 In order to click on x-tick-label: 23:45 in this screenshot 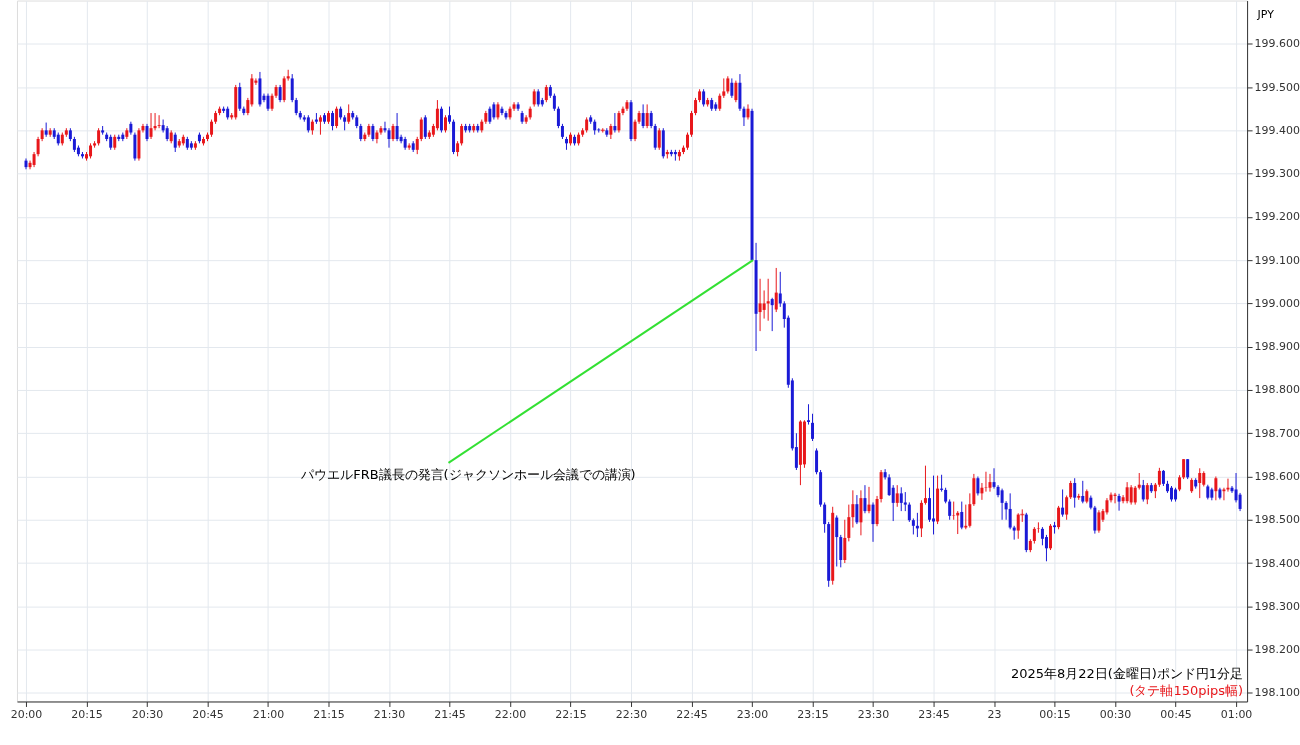, I will do `click(934, 714)`.